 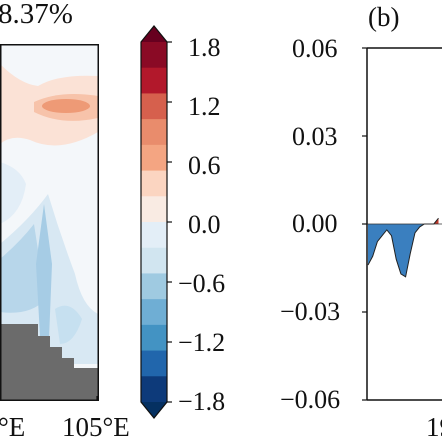 I want to click on y-tick-label-neg0.03: −0.03, so click(x=310, y=311).